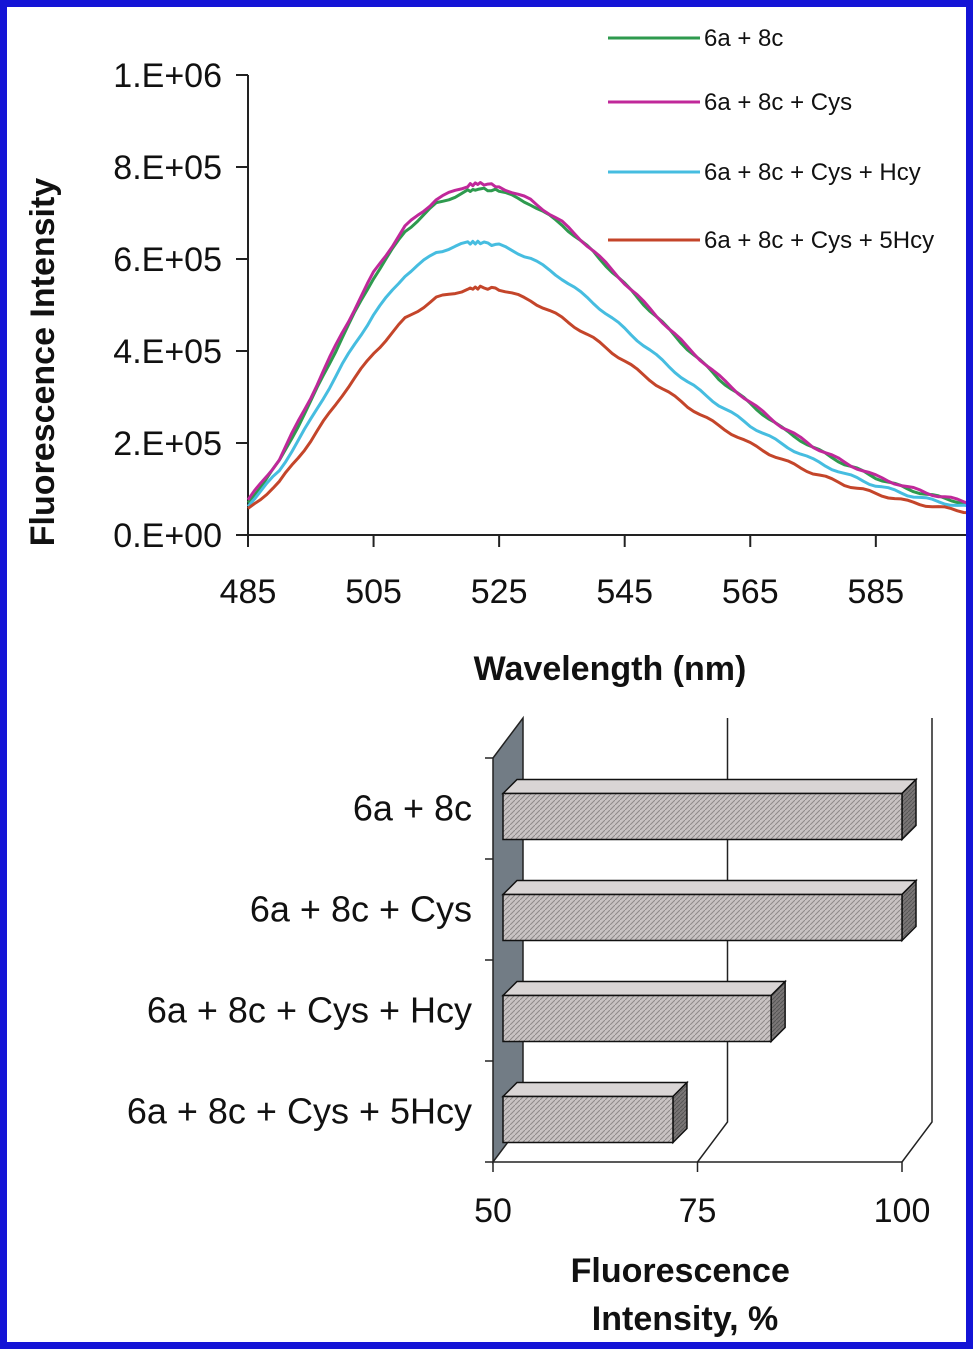 Image resolution: width=973 pixels, height=1349 pixels. I want to click on y-tick-label: 8.E+05, so click(167, 168).